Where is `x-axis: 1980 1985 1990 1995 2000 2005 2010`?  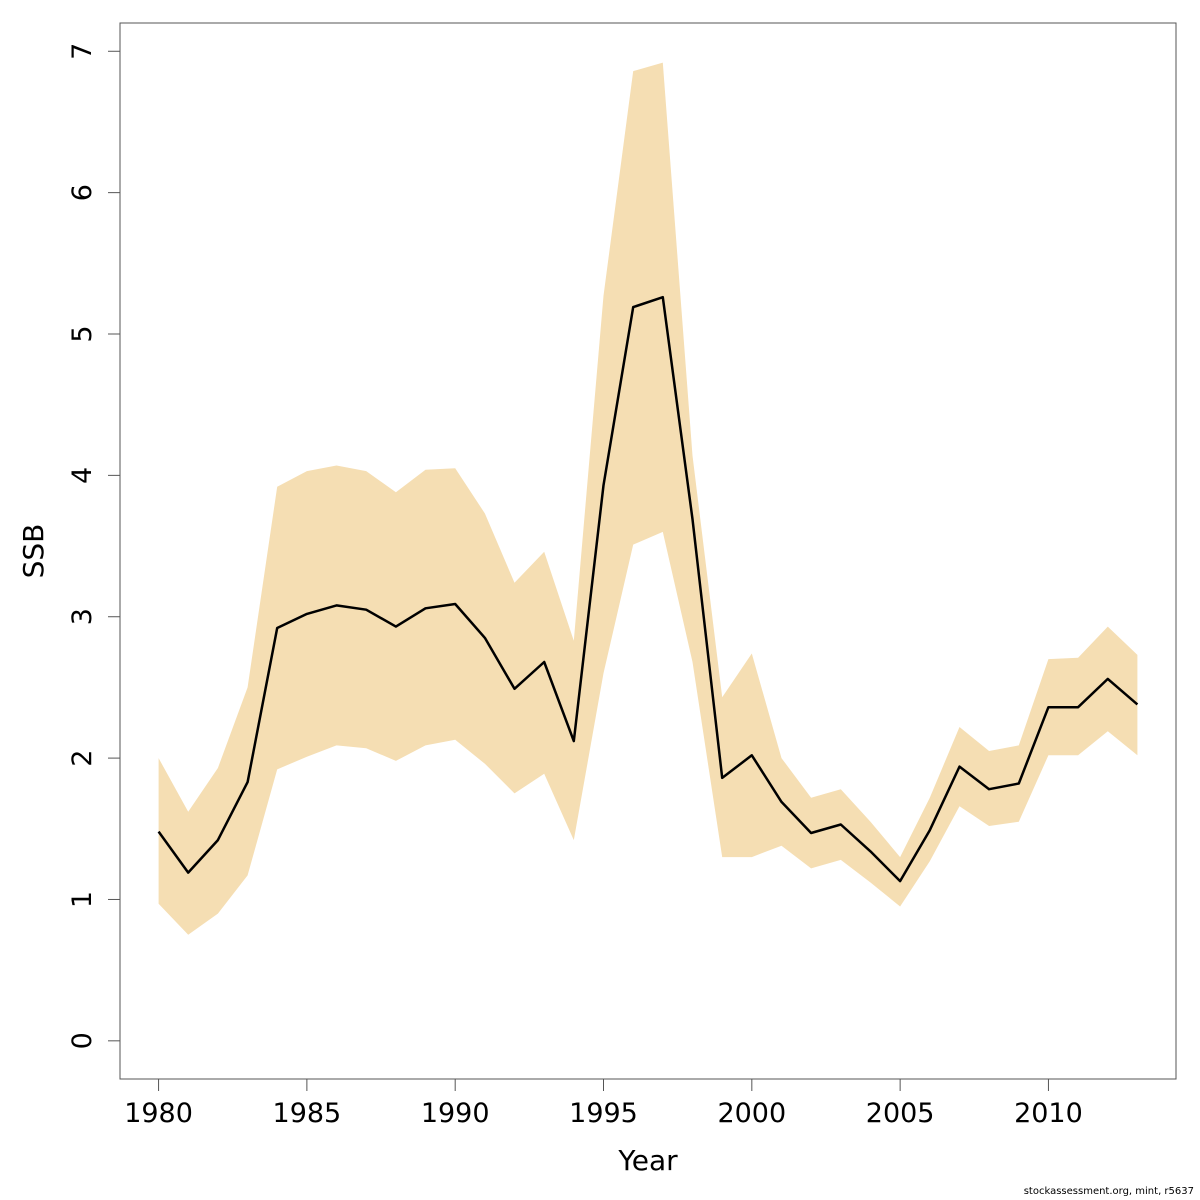
x-axis: 1980 1985 1990 1995 2000 2005 2010 is located at coordinates (603, 1103).